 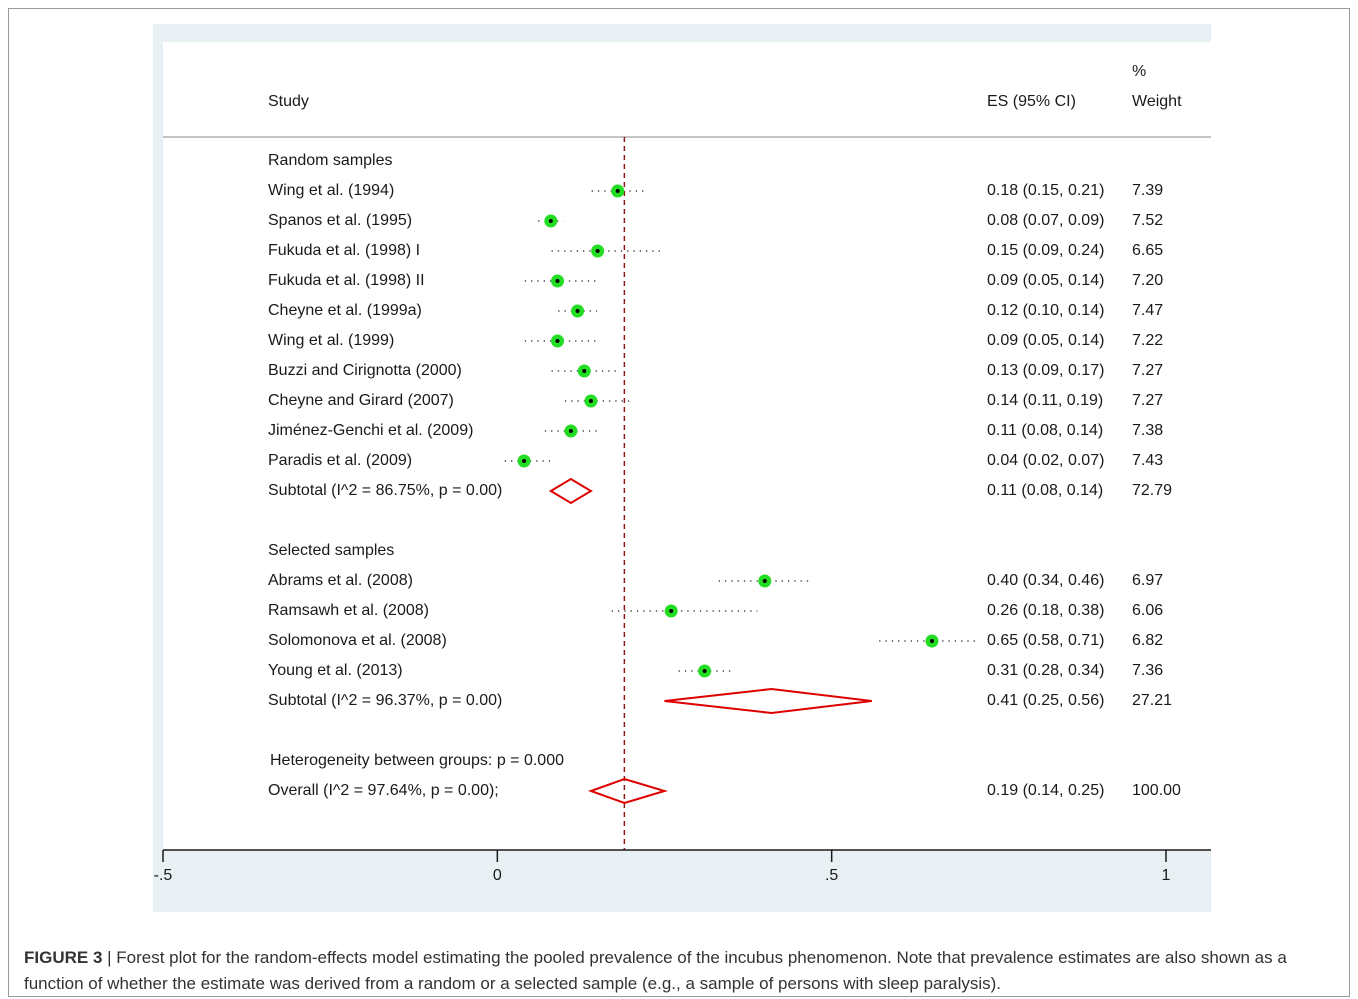 I want to click on header-weight-percent: %, so click(x=1139, y=71).